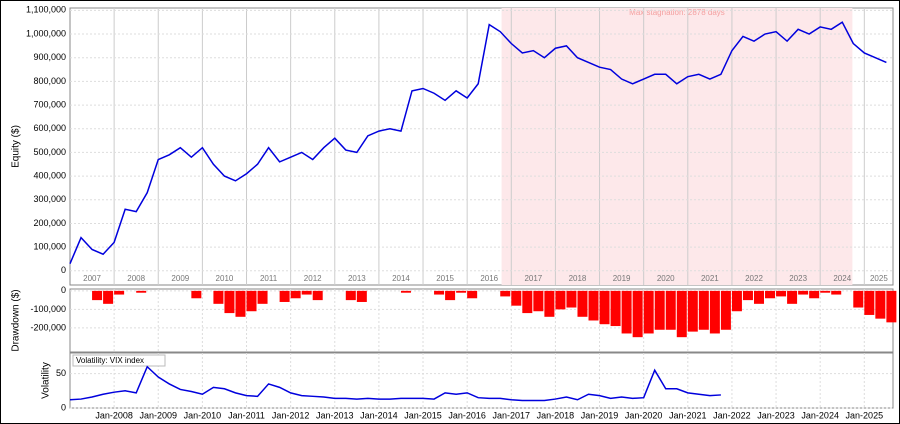 Image resolution: width=900 pixels, height=424 pixels. I want to click on x-tick-label: Jan-2008, so click(114, 415).